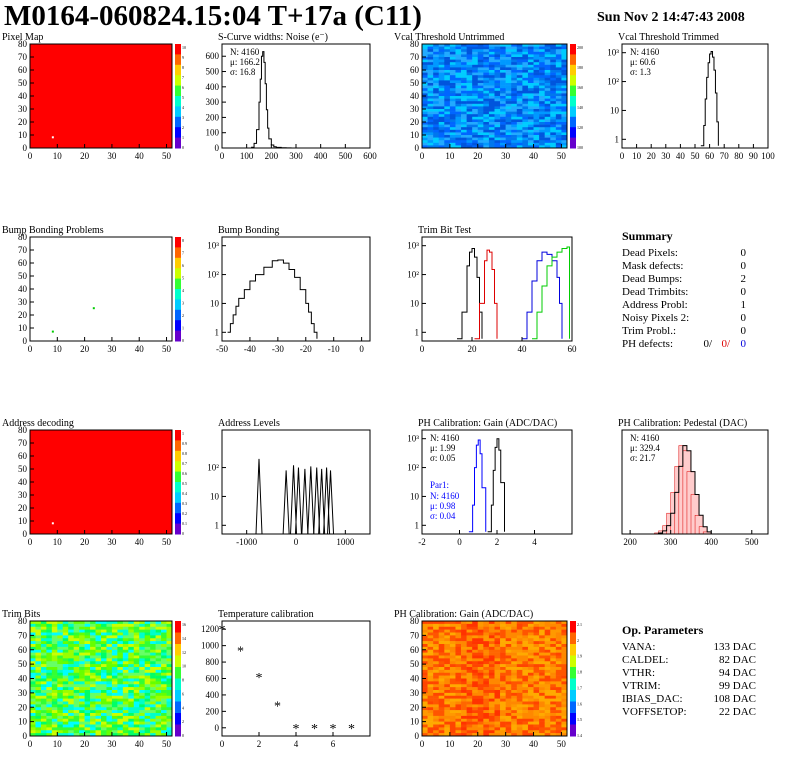  Describe the element at coordinates (648, 344) in the screenshot. I see `summary-label: PH defects:` at that location.